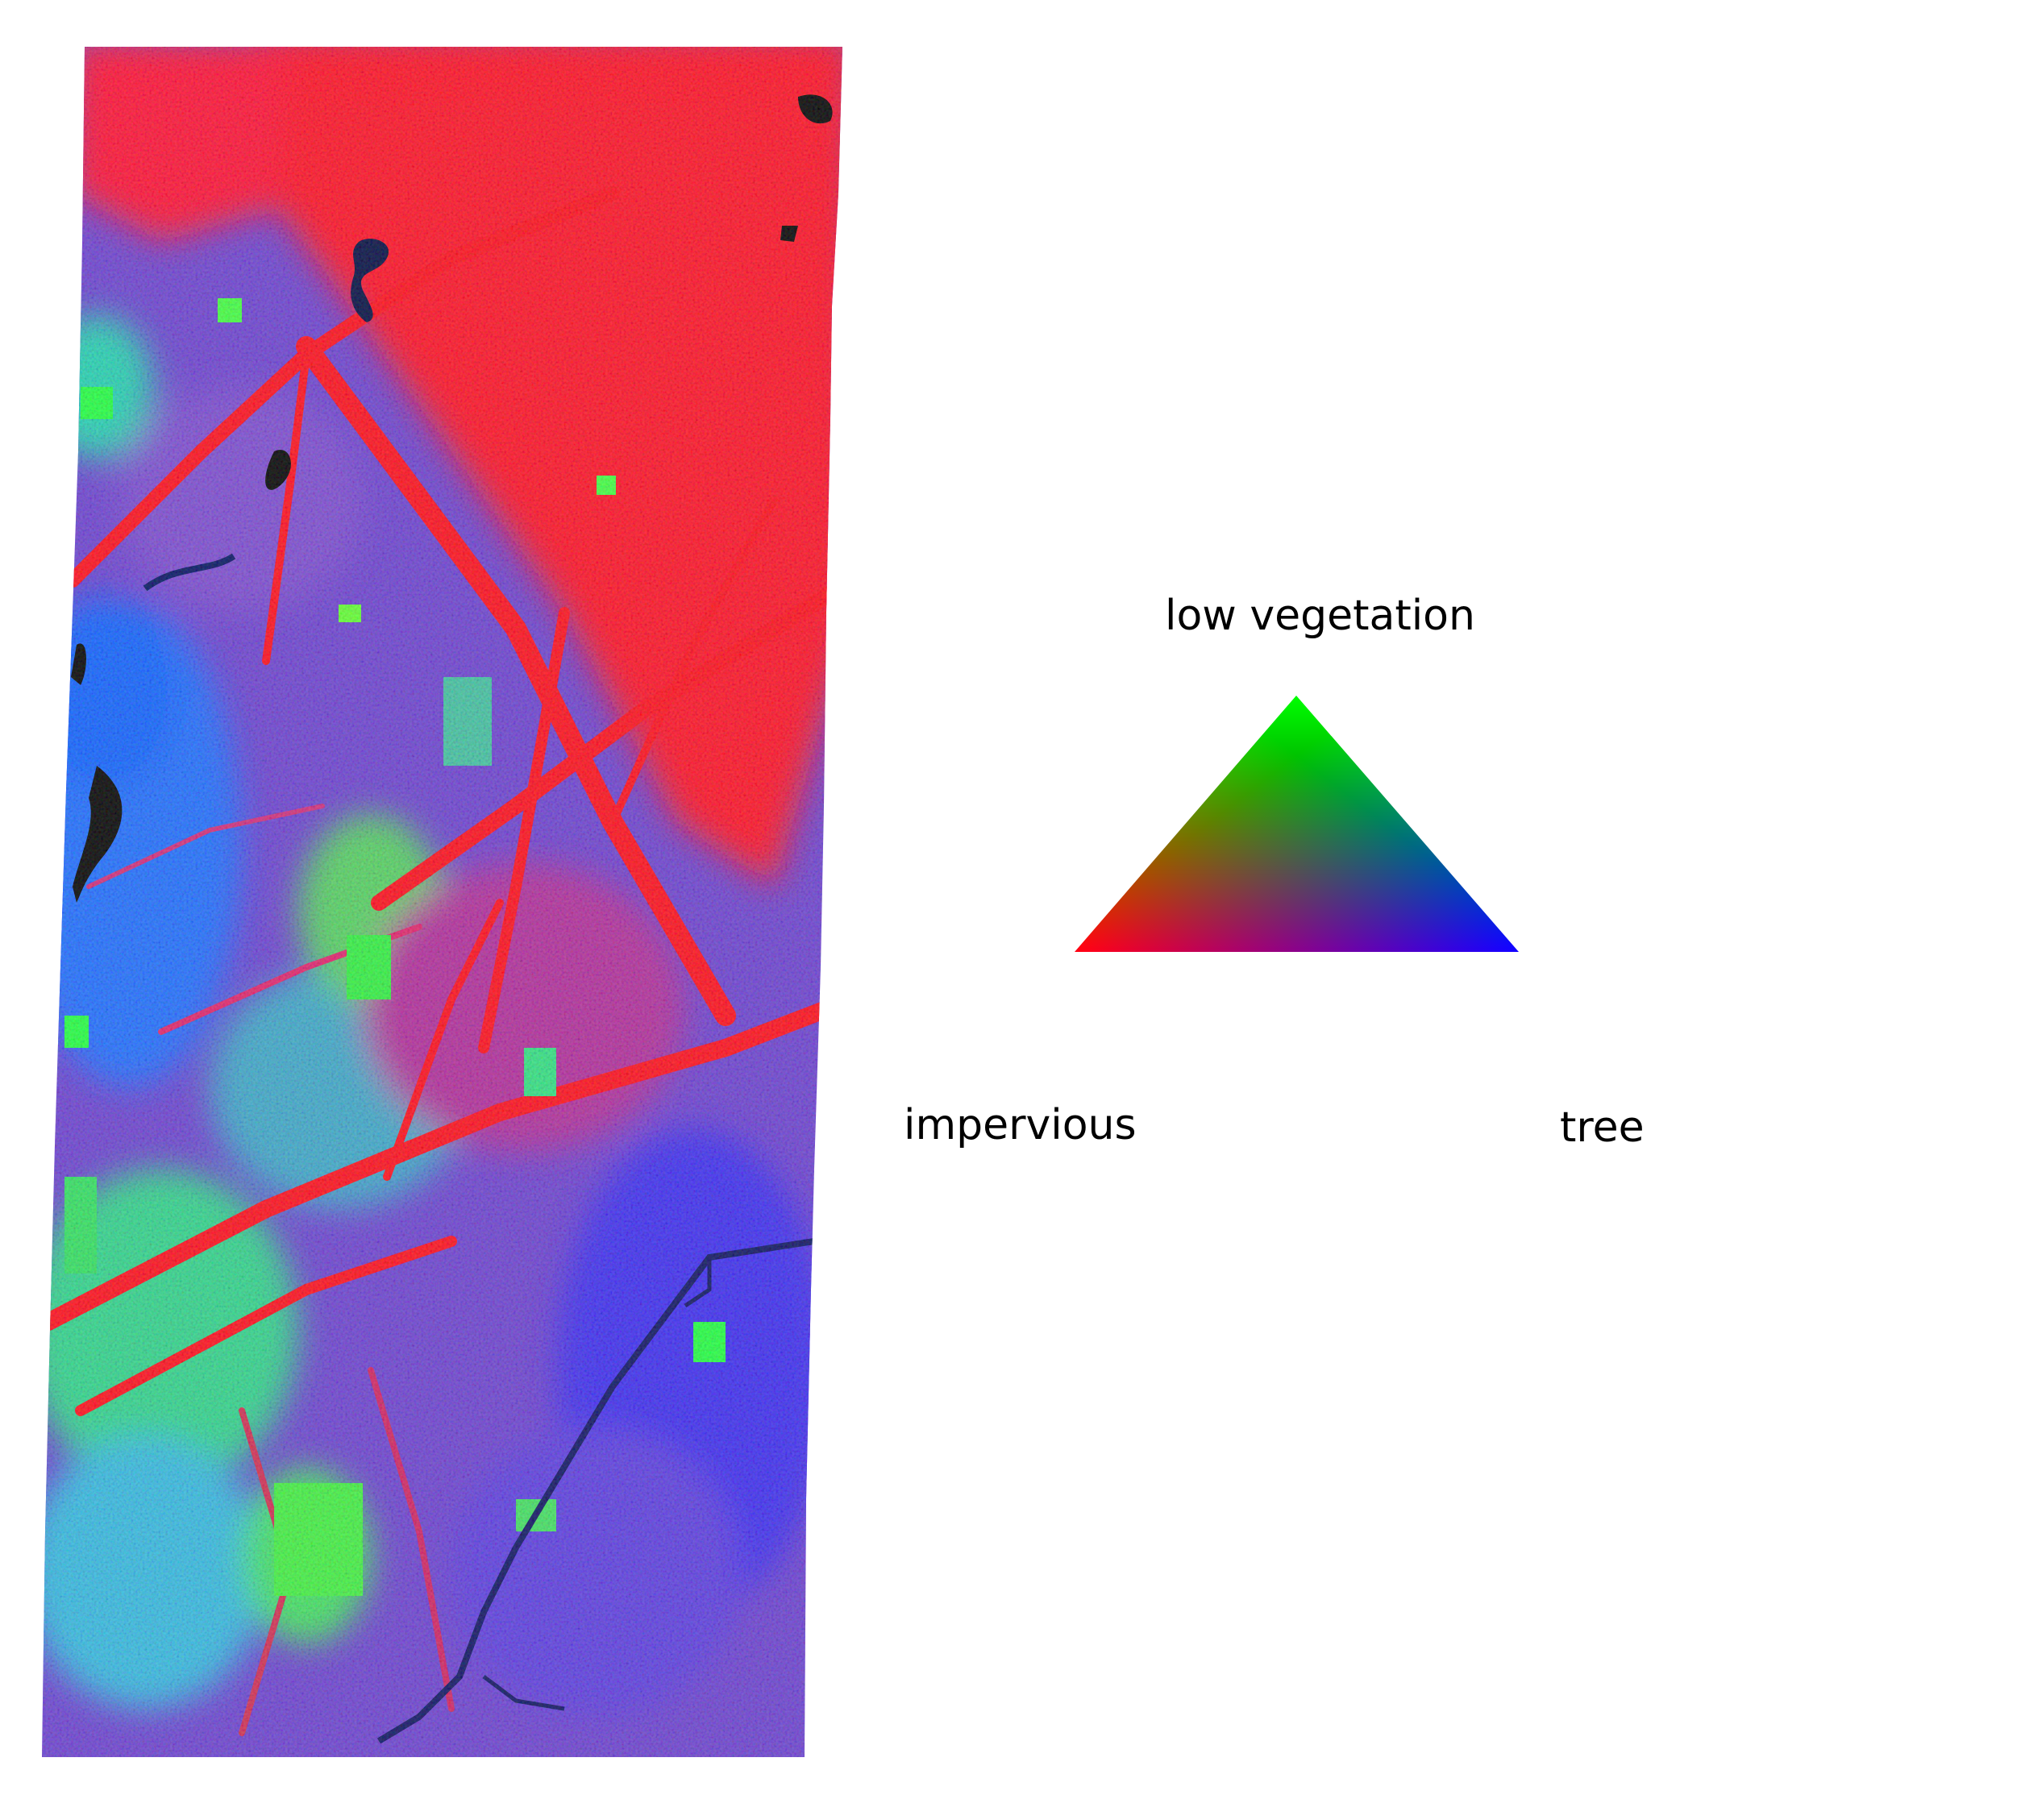 This screenshot has width=2021, height=1820. I want to click on legend-label-tree: tree, so click(1602, 1127).